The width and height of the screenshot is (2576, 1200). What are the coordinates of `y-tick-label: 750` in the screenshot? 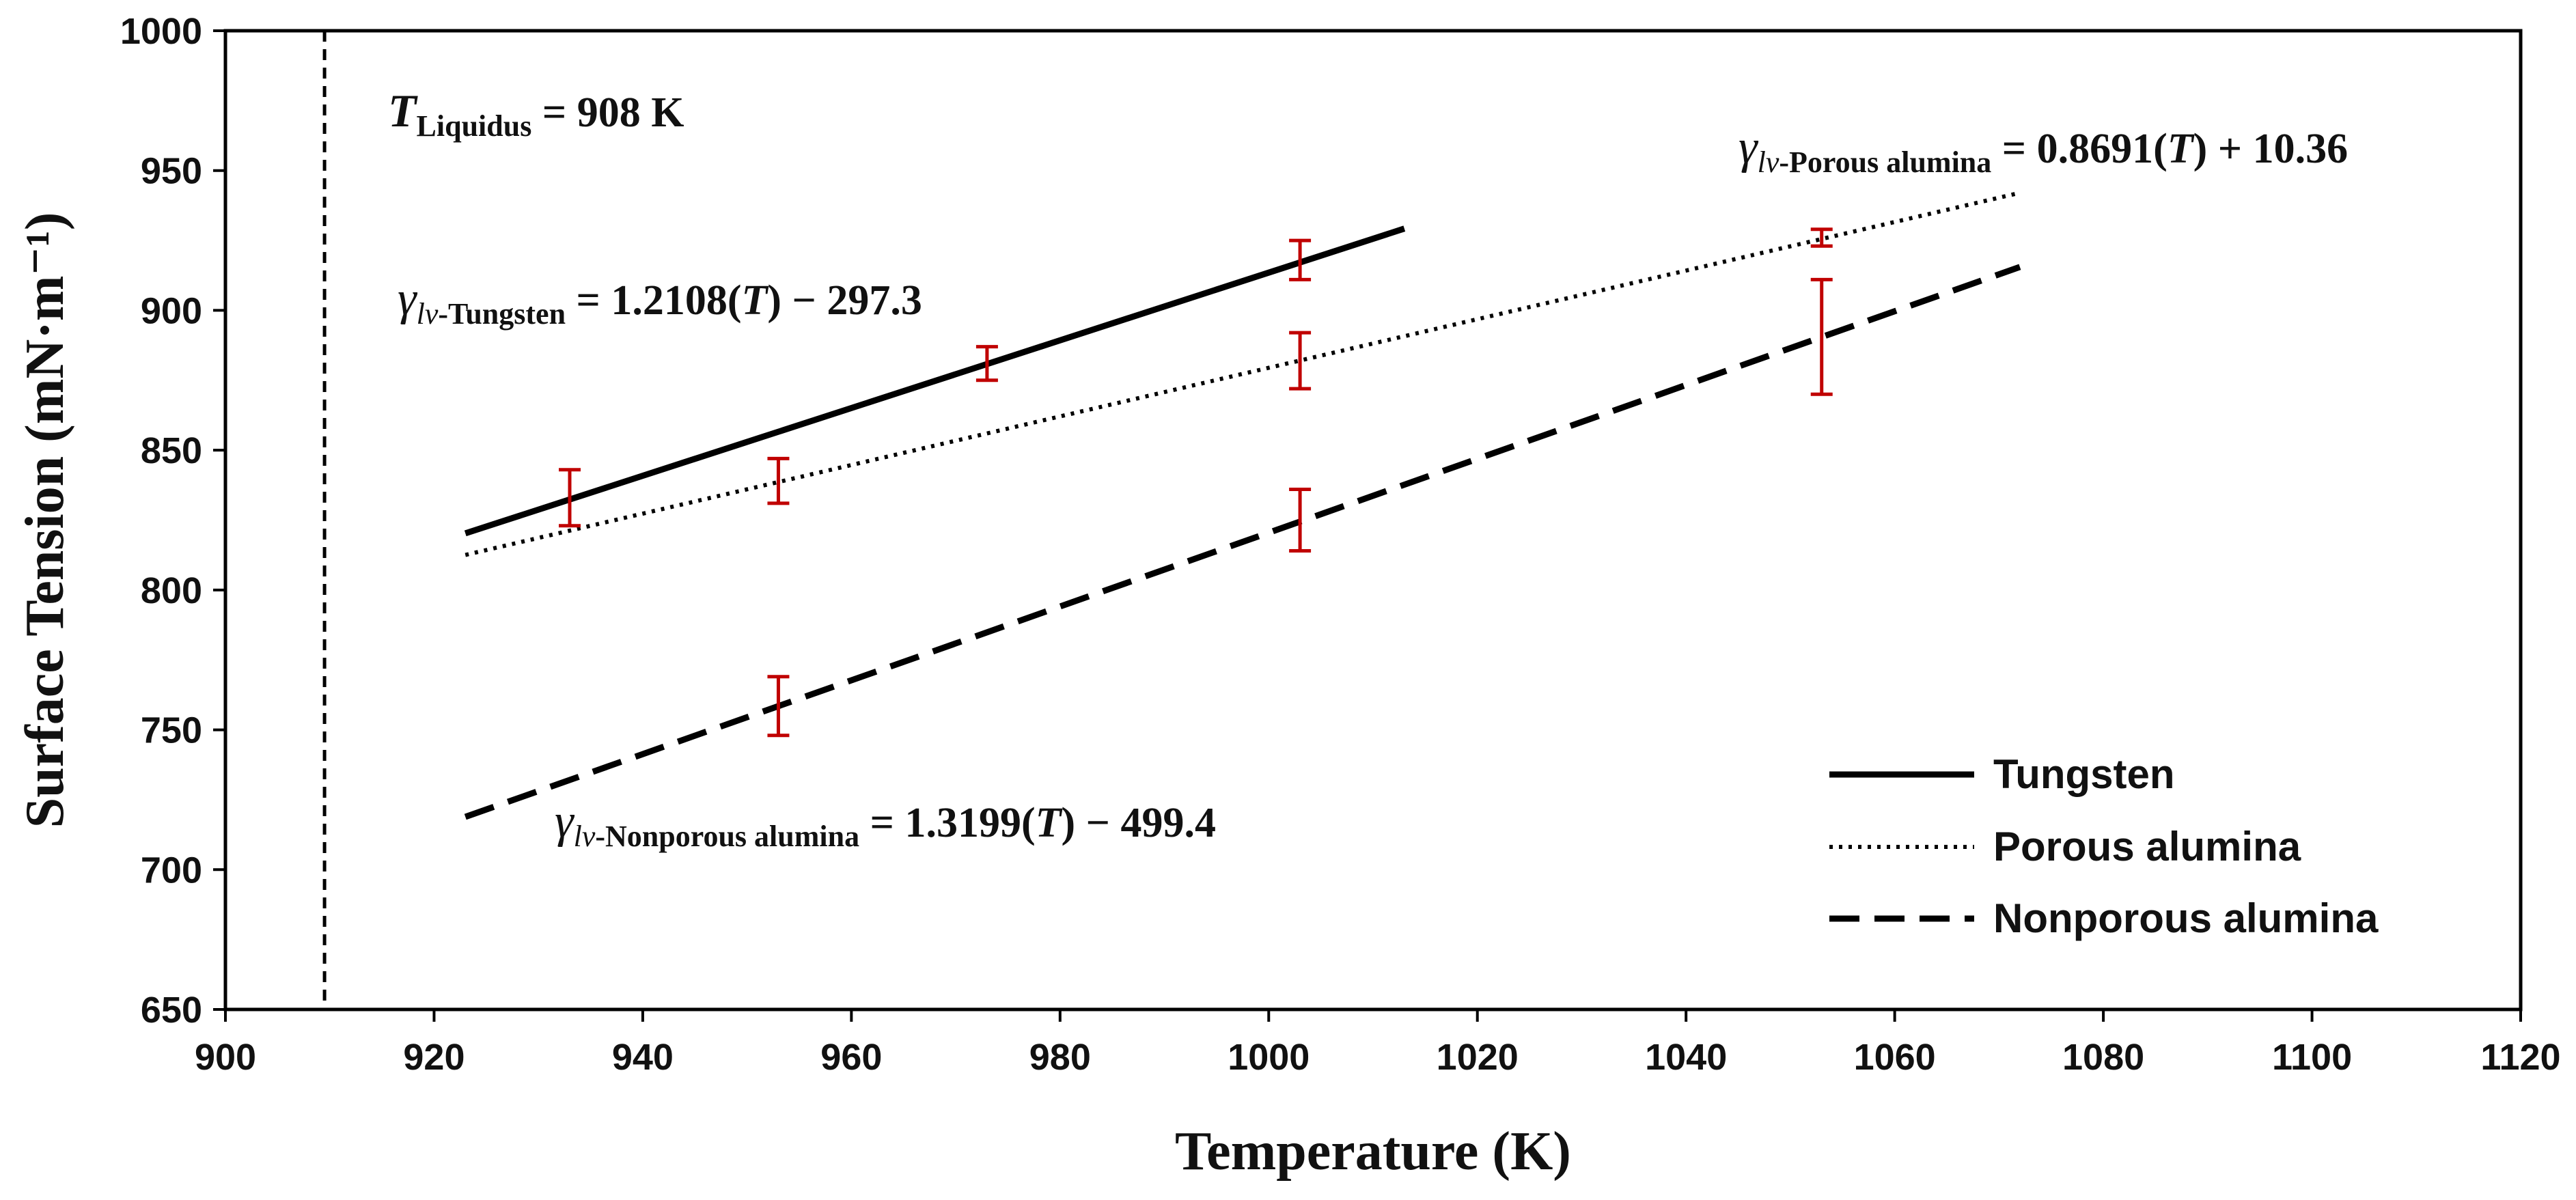 It's located at (171, 730).